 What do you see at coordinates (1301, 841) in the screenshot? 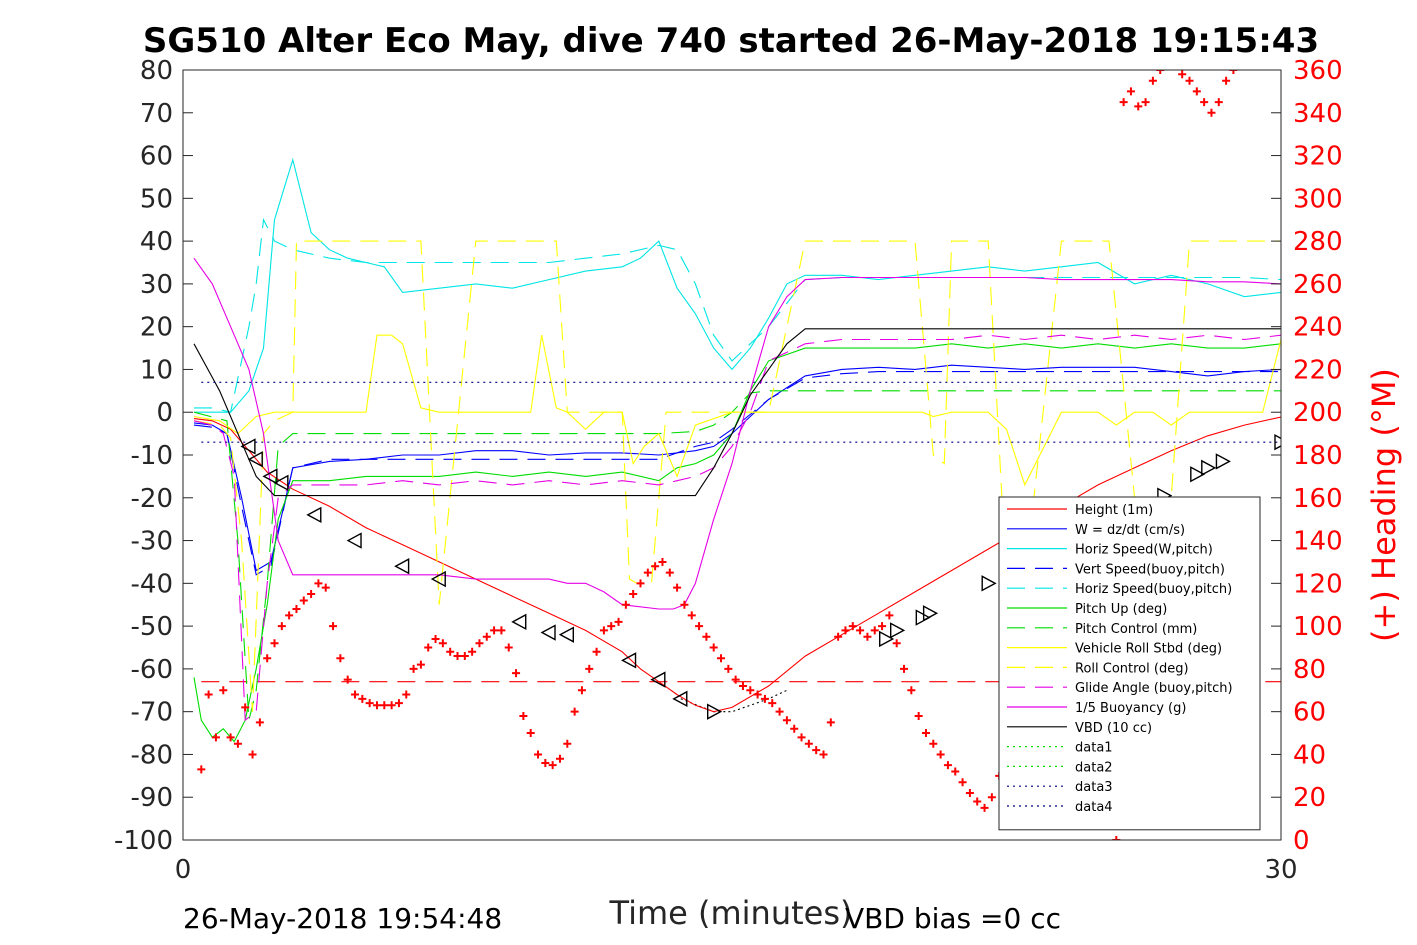
I see `y2-tick-label: 0` at bounding box center [1301, 841].